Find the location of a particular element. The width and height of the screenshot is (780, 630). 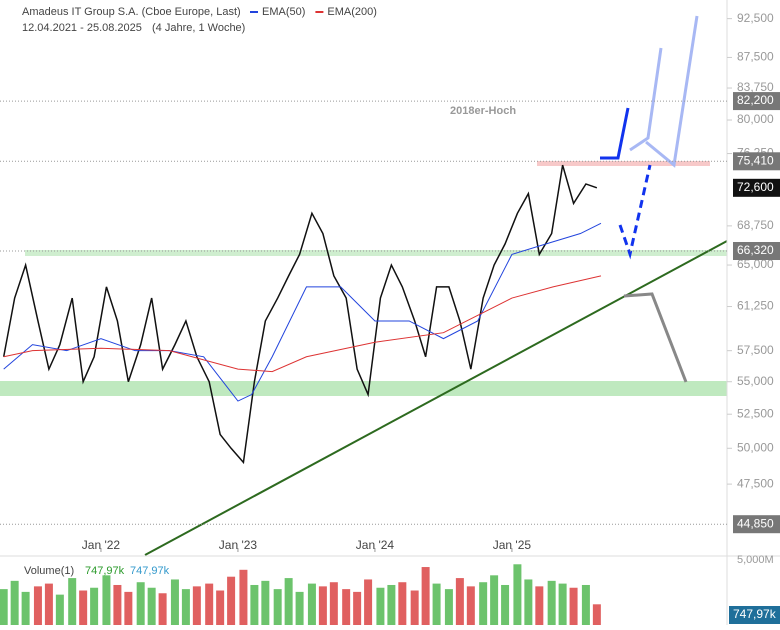

y-tick-label: 50,000 is located at coordinates (755, 447).